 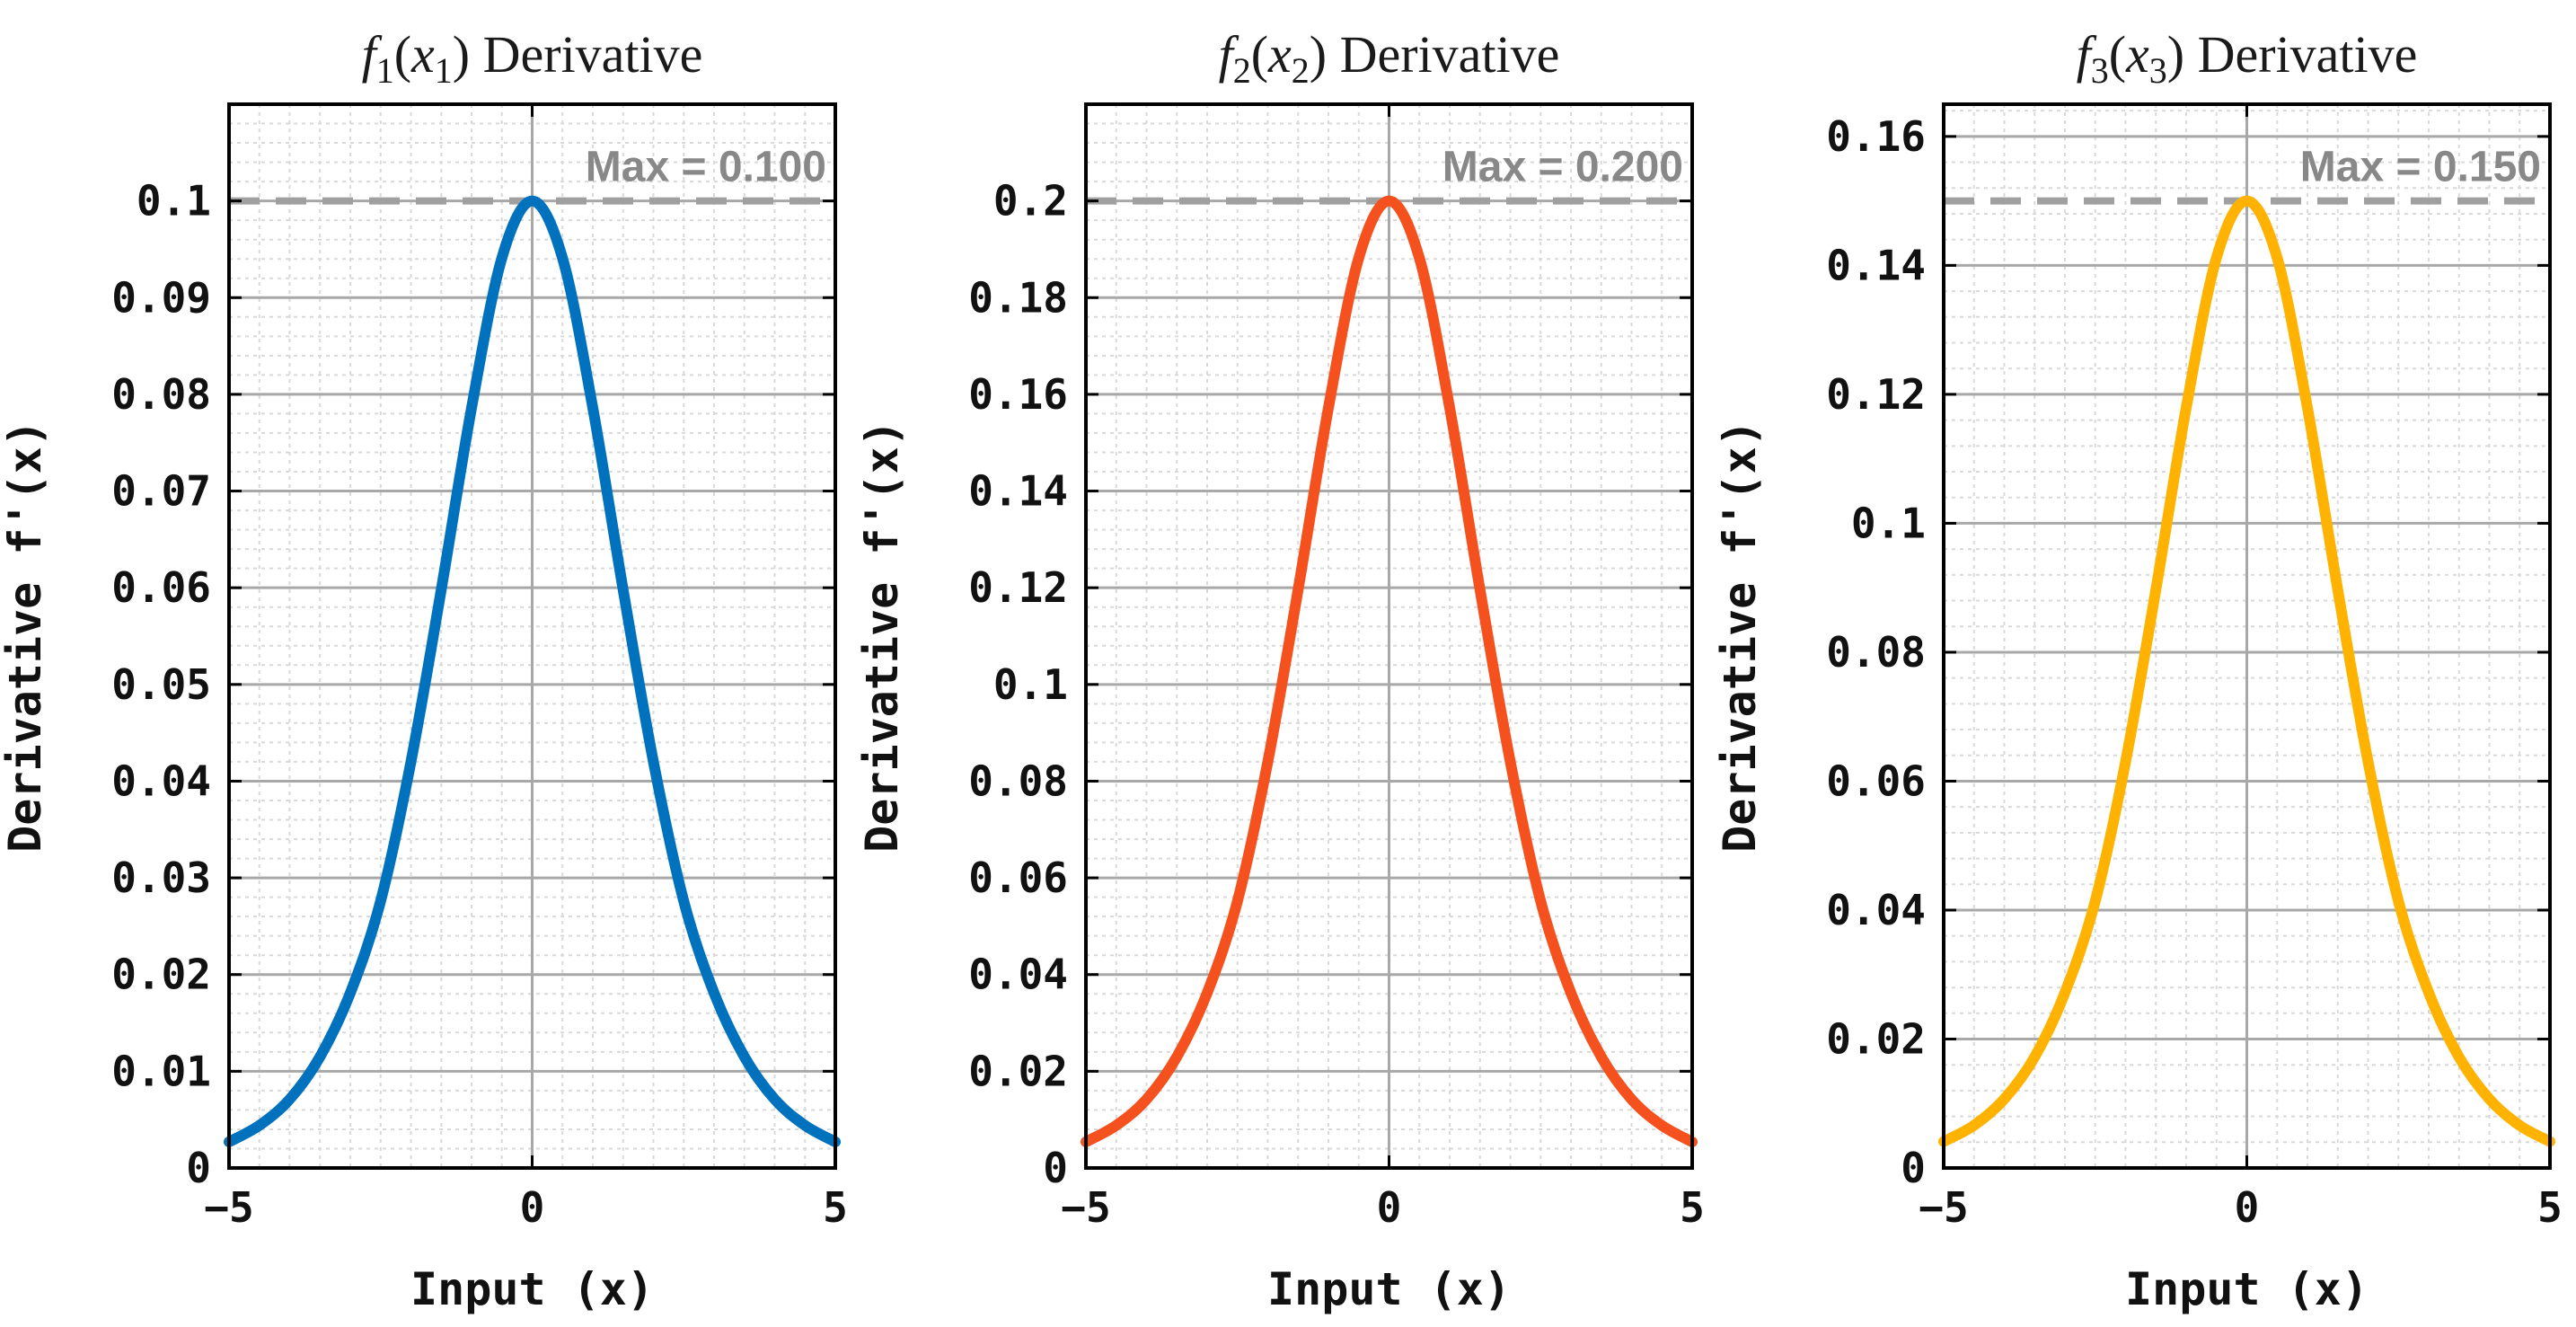 I want to click on title-variable-subscript: 3, so click(x=2158, y=70).